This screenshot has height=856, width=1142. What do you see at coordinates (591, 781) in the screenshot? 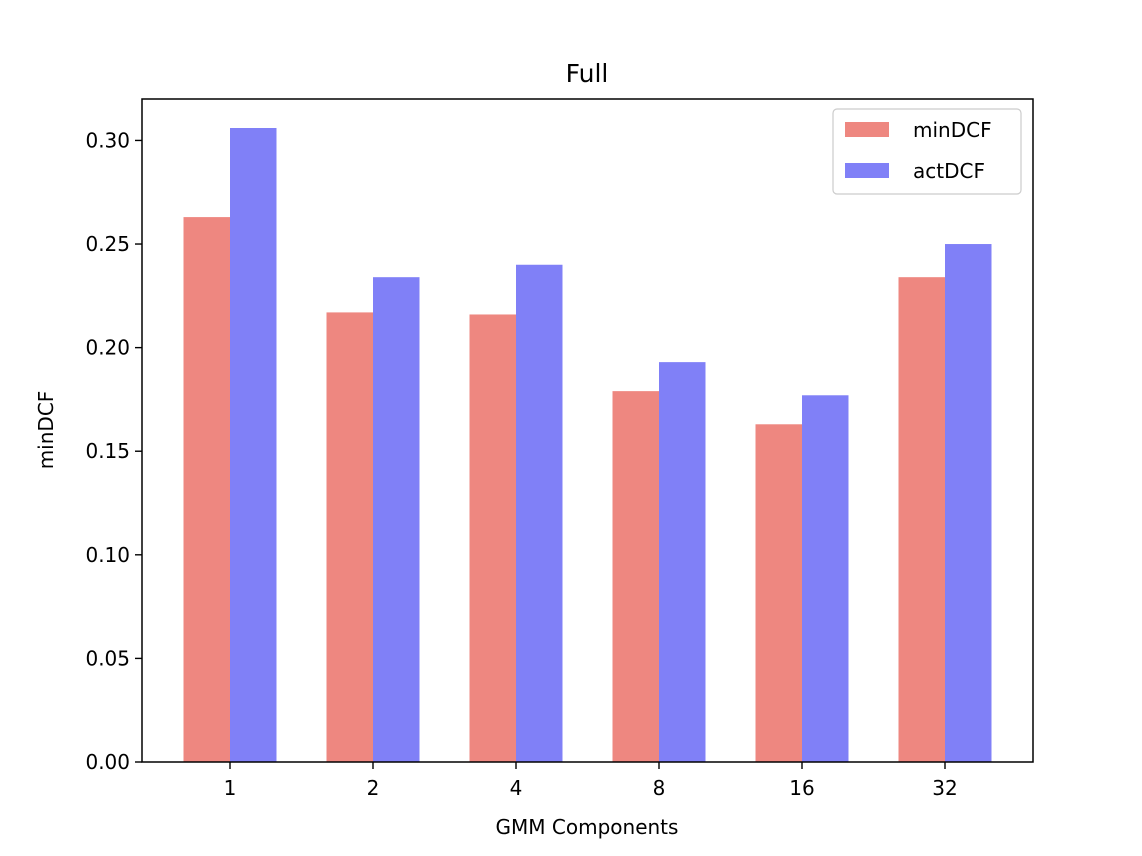
I see `x-axis: 1 2 4 8 16 32` at bounding box center [591, 781].